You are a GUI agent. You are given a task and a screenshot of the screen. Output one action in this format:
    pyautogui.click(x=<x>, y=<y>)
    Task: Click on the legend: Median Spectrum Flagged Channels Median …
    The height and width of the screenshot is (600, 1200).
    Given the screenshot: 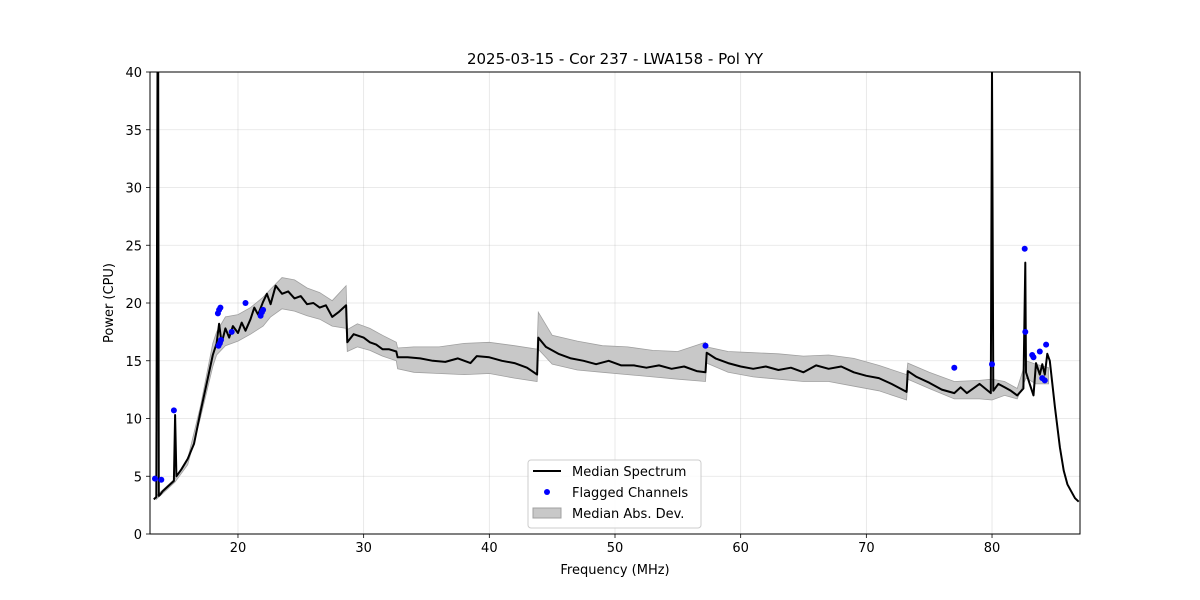 What is the action you would take?
    pyautogui.click(x=614, y=494)
    